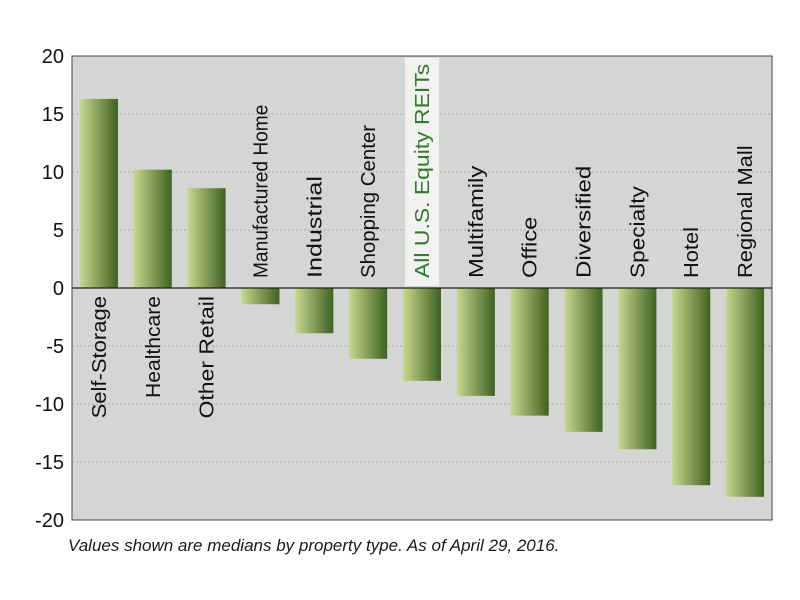  Describe the element at coordinates (531, 247) in the screenshot. I see `category-label: Office` at that location.